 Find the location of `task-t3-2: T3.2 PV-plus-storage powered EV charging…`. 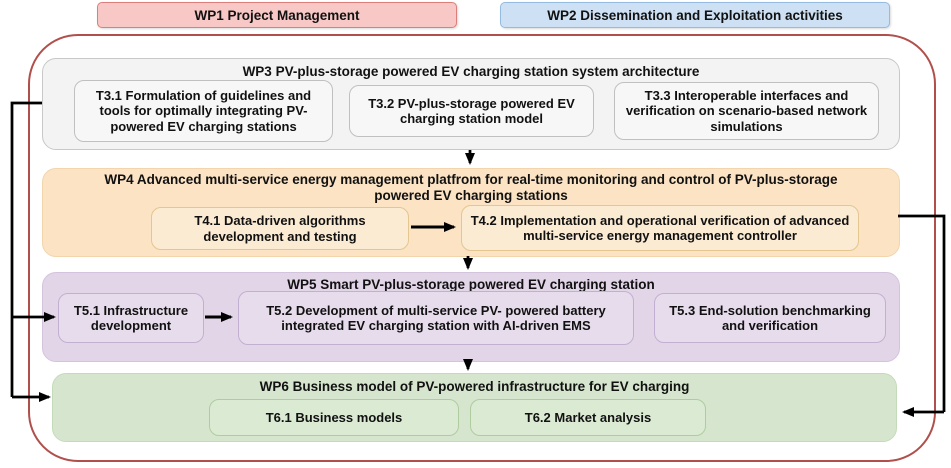

task-t3-2: T3.2 PV-plus-storage powered EV charging… is located at coordinates (471, 111).